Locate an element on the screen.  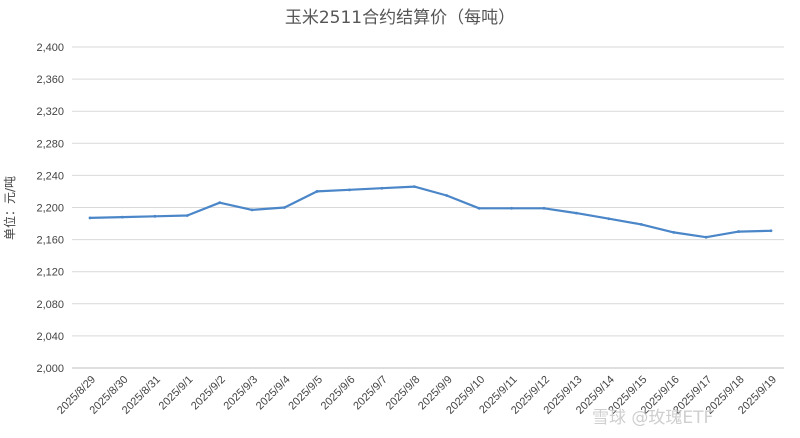
y-tick-label: 2,000 is located at coordinates (50, 369).